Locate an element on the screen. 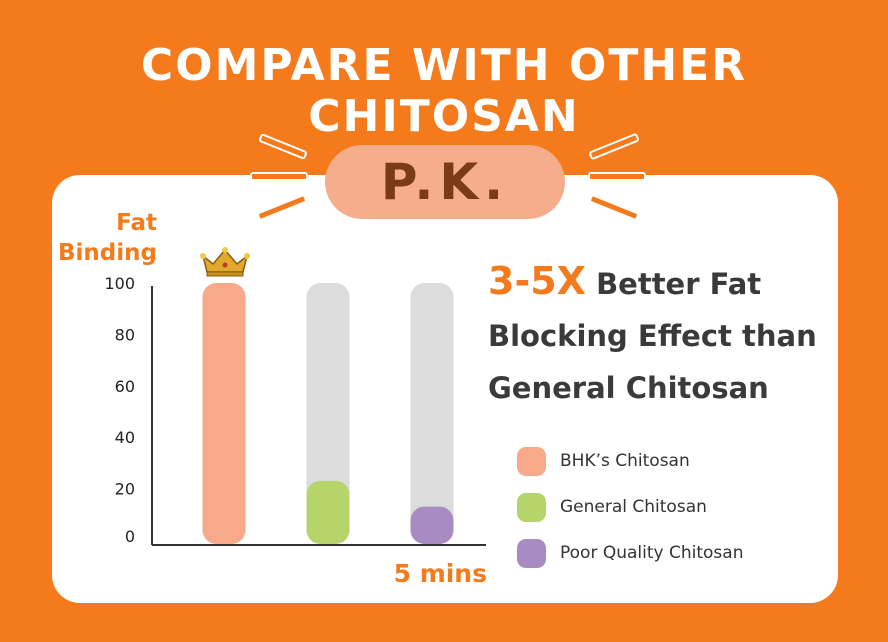  y-tick-label: 60 is located at coordinates (125, 386).